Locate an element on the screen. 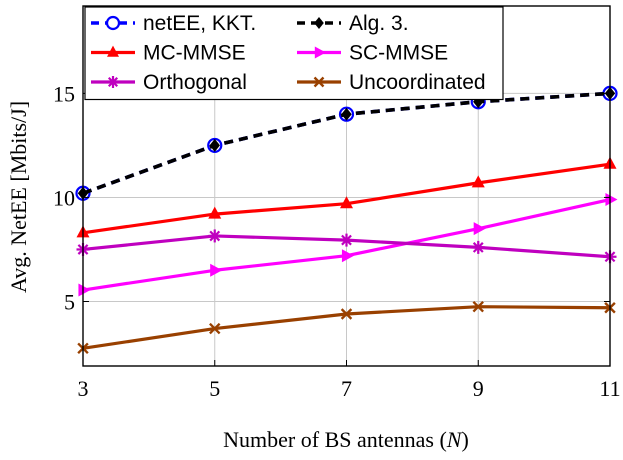 The width and height of the screenshot is (623, 460). y-tick-label: 10 is located at coordinates (64, 197).